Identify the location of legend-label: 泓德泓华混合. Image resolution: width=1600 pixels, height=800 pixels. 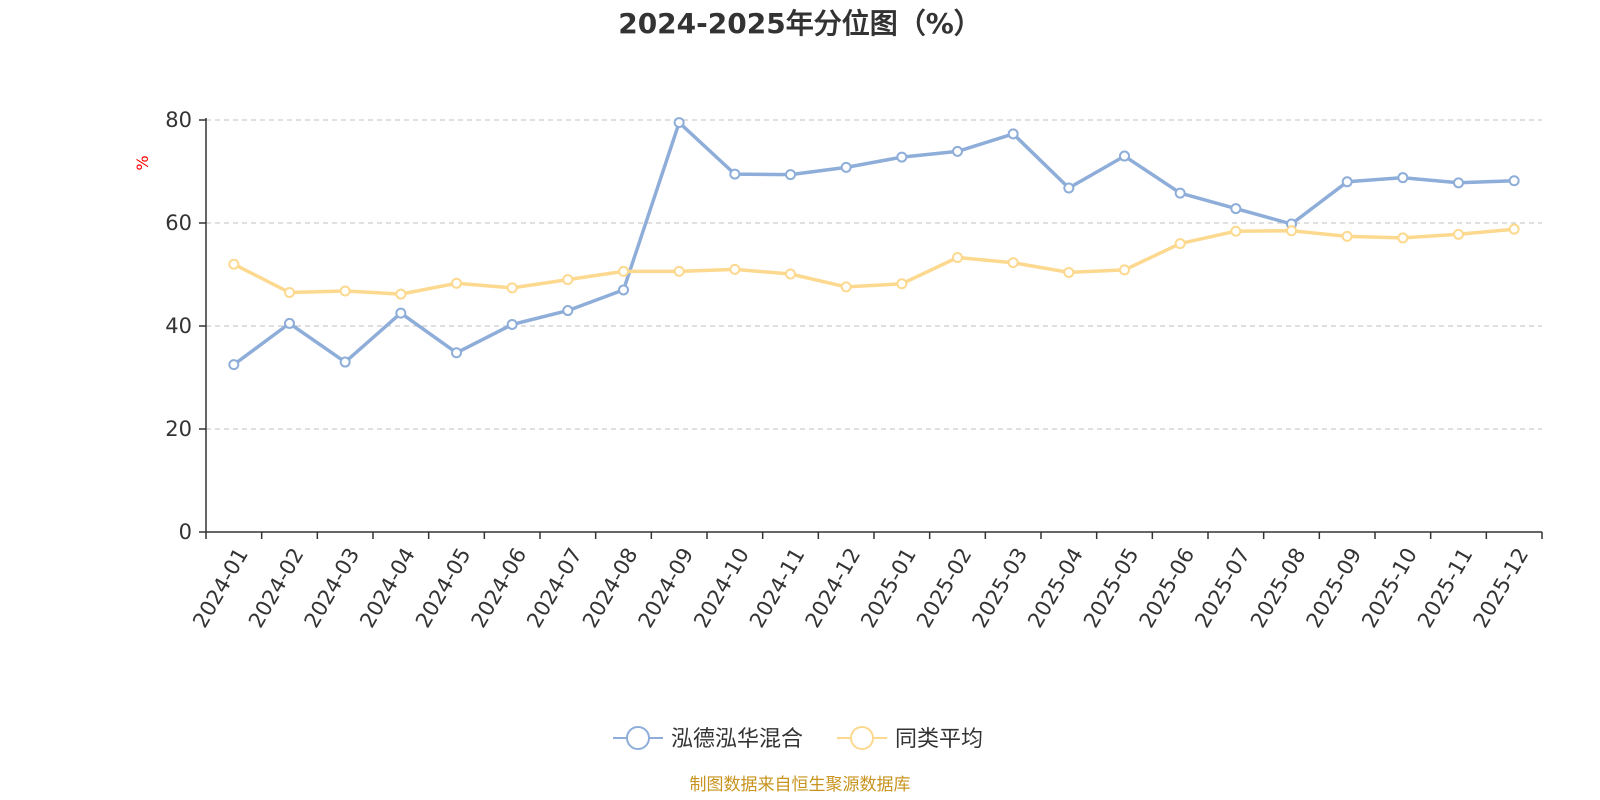
(737, 739).